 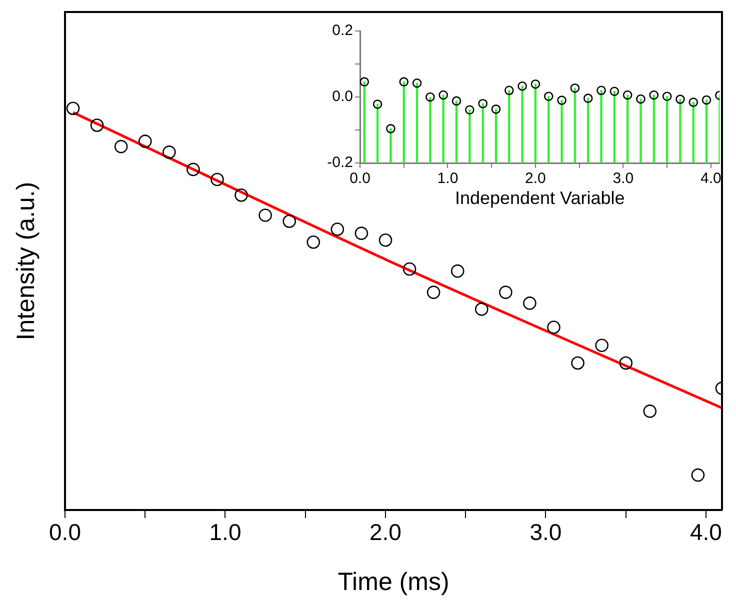 What do you see at coordinates (394, 582) in the screenshot?
I see `x-axis-title: Time (ms)` at bounding box center [394, 582].